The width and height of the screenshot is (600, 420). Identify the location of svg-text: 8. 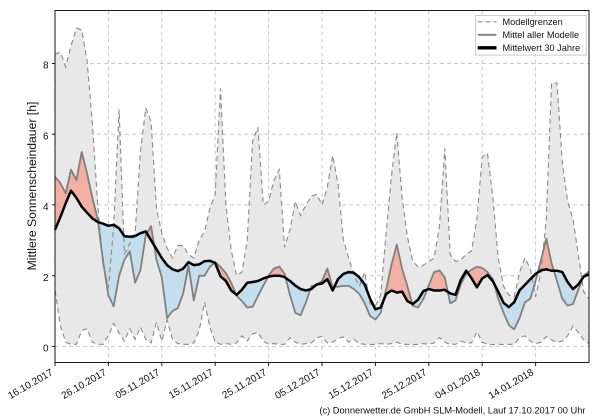
(46, 66).